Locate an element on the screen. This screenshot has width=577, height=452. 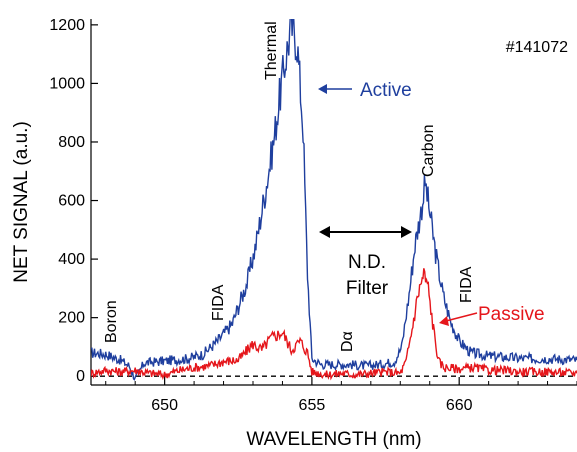
double-arrow-left-head-icon is located at coordinates (324, 232).